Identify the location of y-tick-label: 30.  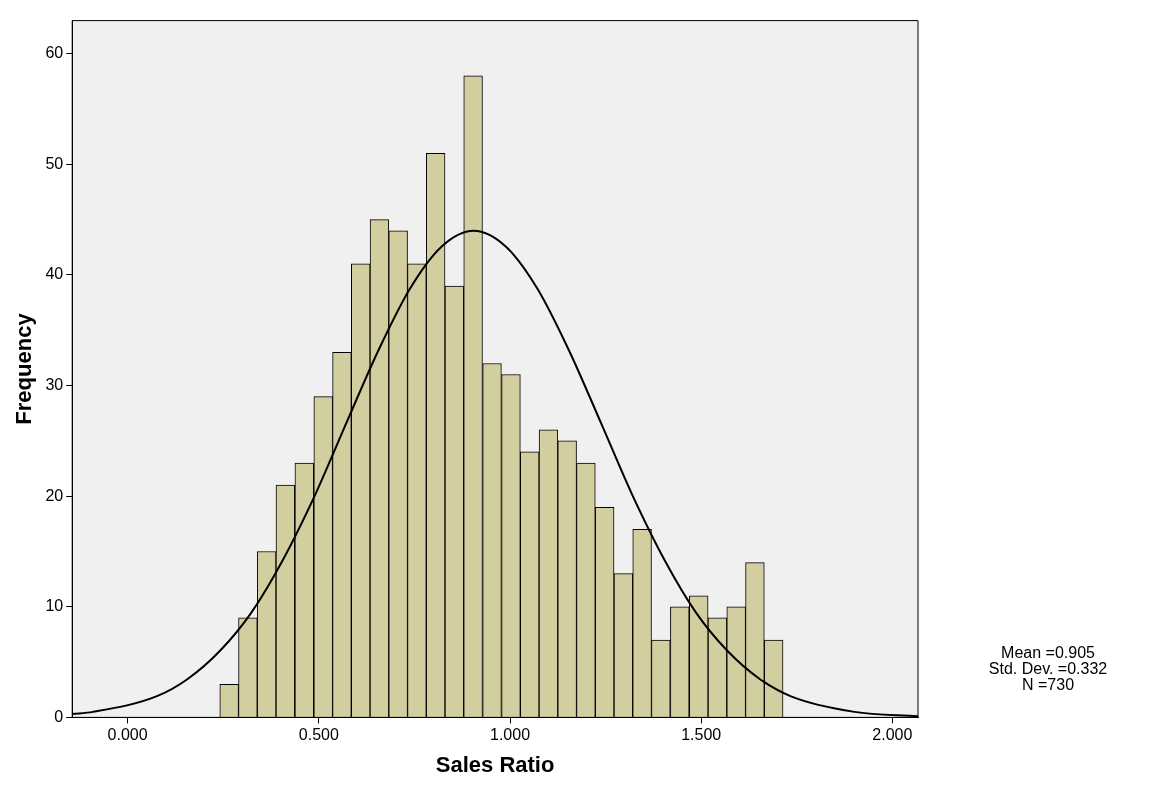
(54, 384).